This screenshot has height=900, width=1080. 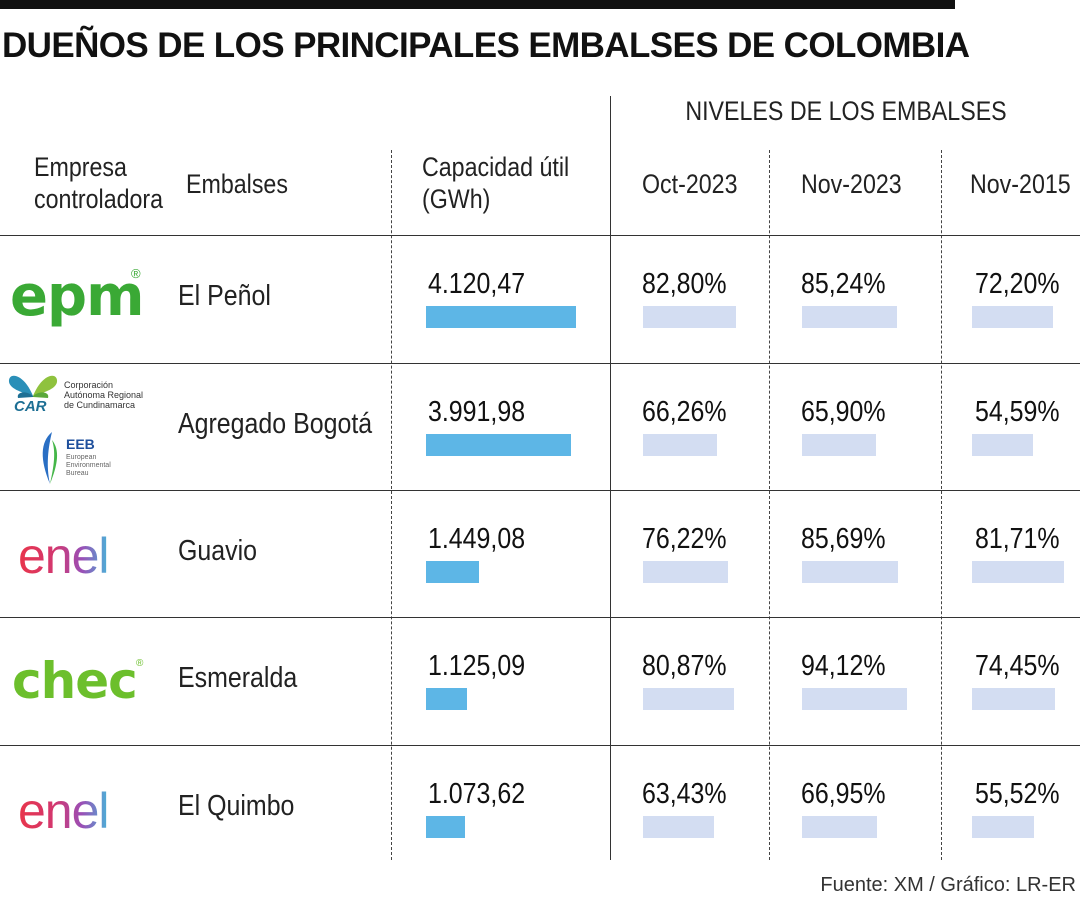 What do you see at coordinates (98, 183) in the screenshot?
I see `header-company: Empresa controladora` at bounding box center [98, 183].